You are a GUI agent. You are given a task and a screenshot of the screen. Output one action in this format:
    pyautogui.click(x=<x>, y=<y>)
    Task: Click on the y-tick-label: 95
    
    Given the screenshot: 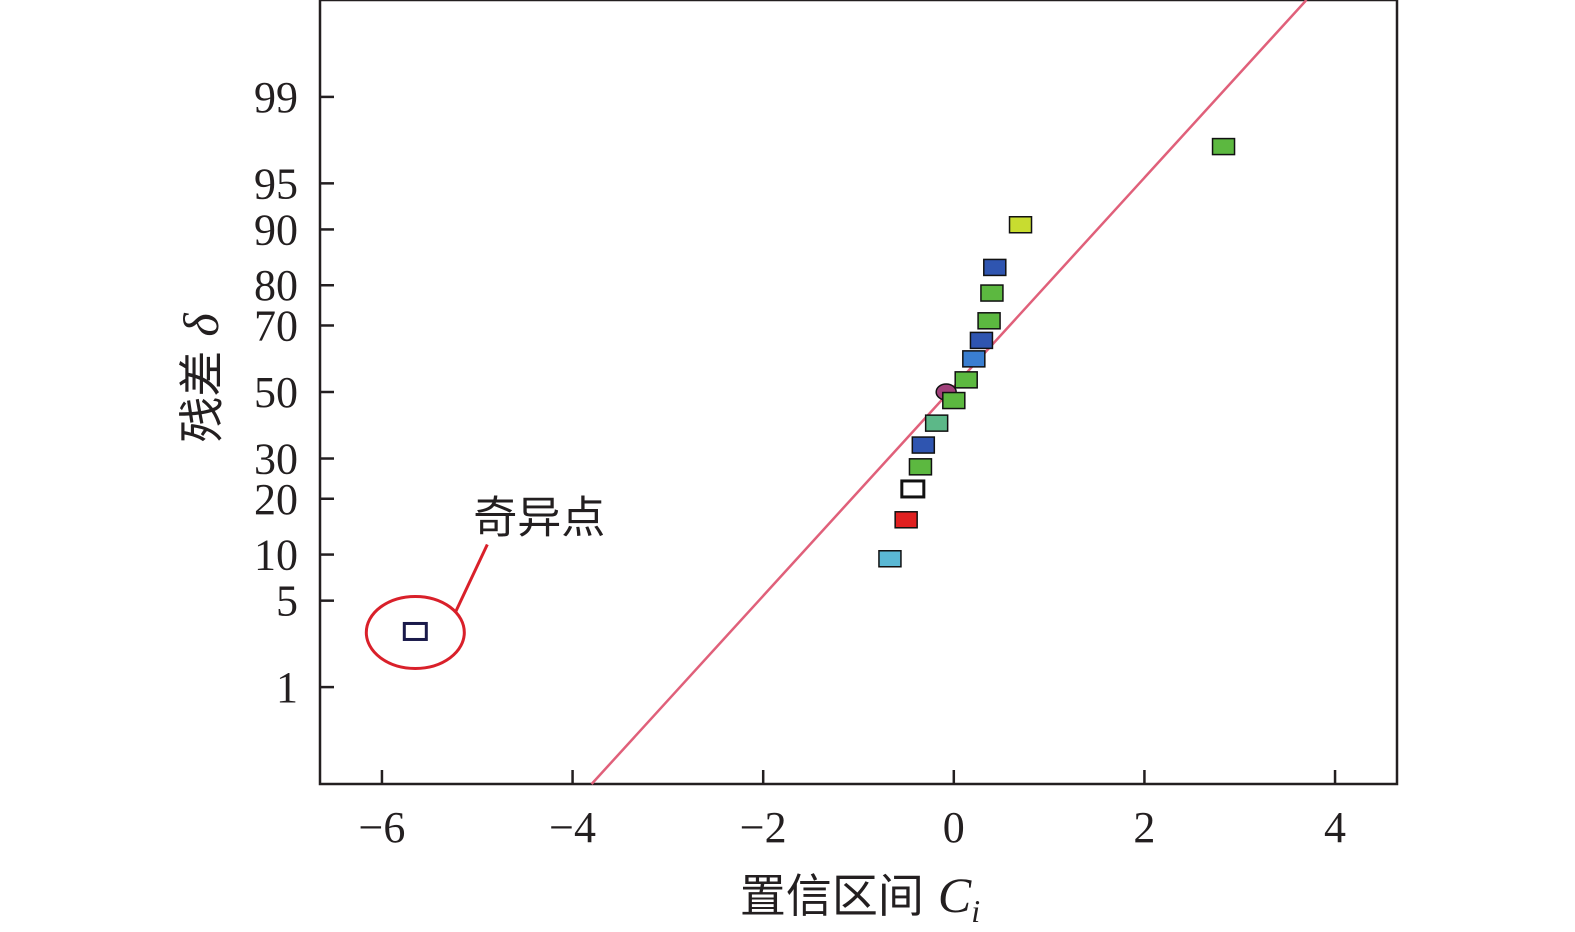 What is the action you would take?
    pyautogui.click(x=276, y=183)
    